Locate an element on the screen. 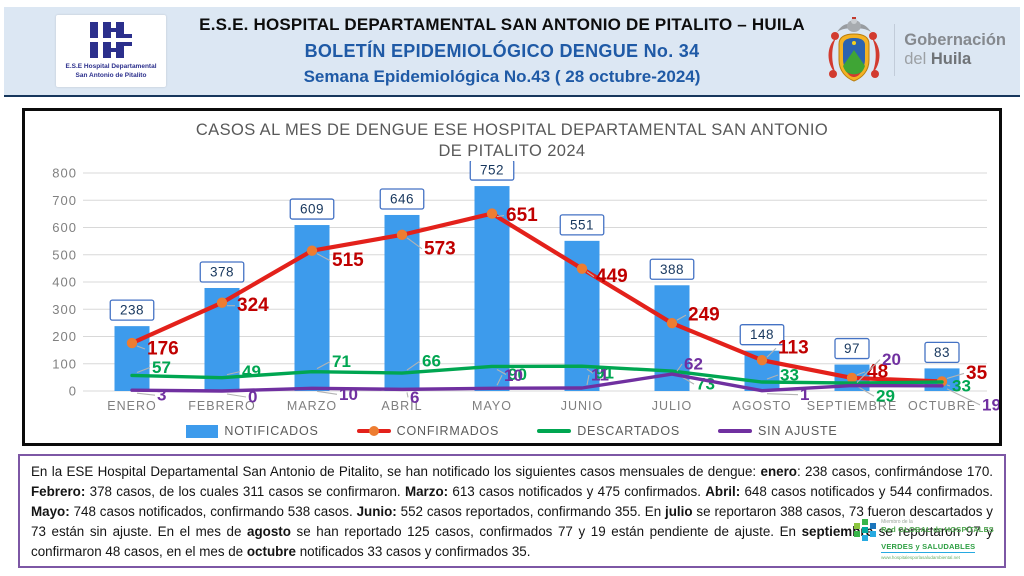  svg-text: 609 is located at coordinates (312, 209).